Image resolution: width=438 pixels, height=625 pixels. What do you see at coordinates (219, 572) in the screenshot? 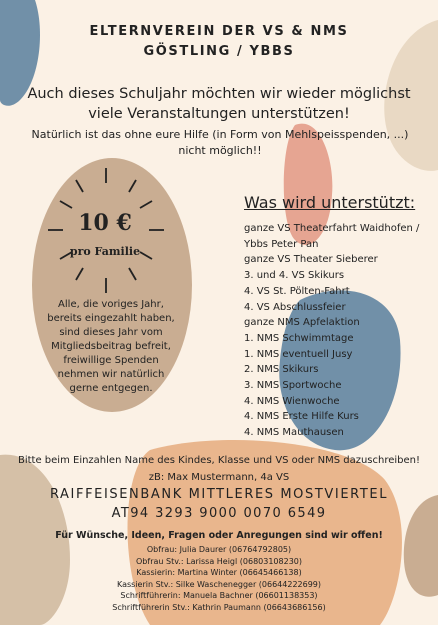
I see `contact: Kassierin: Martina Winter (06645466138)` at bounding box center [219, 572].